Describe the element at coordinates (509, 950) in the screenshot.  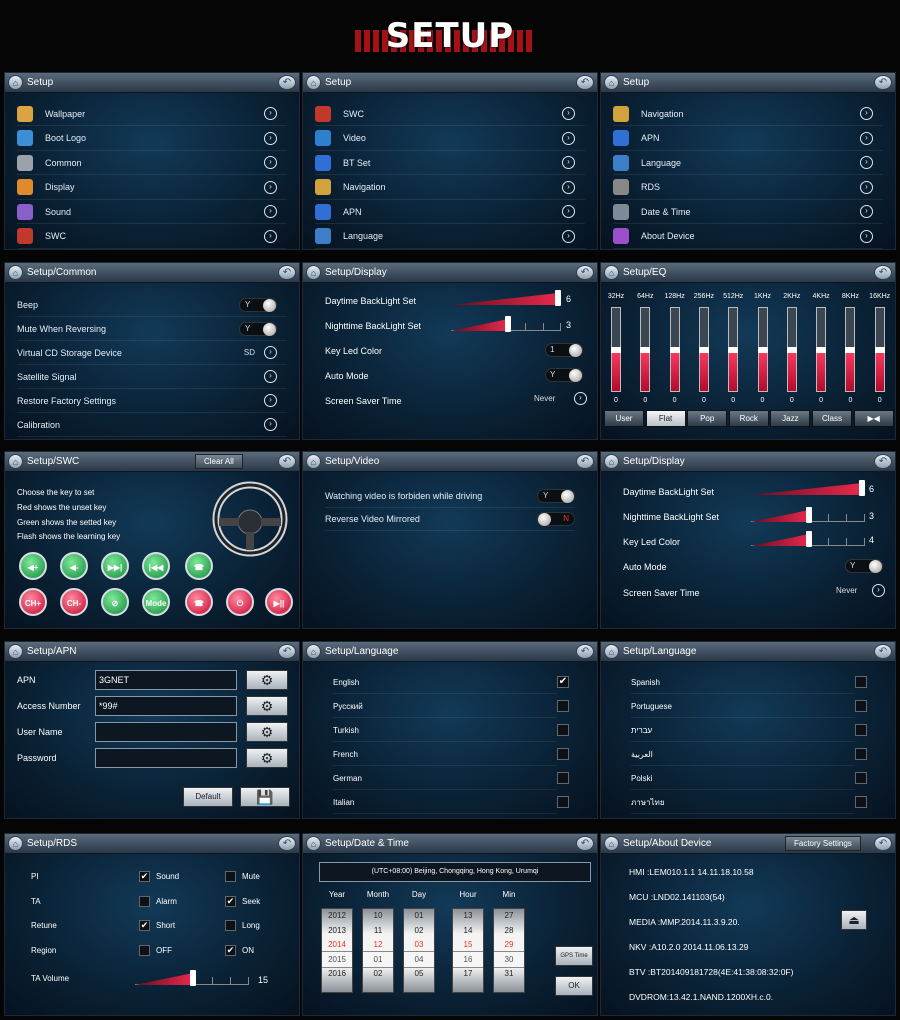
I see `min-picker: 27 28 29 30 31` at that location.